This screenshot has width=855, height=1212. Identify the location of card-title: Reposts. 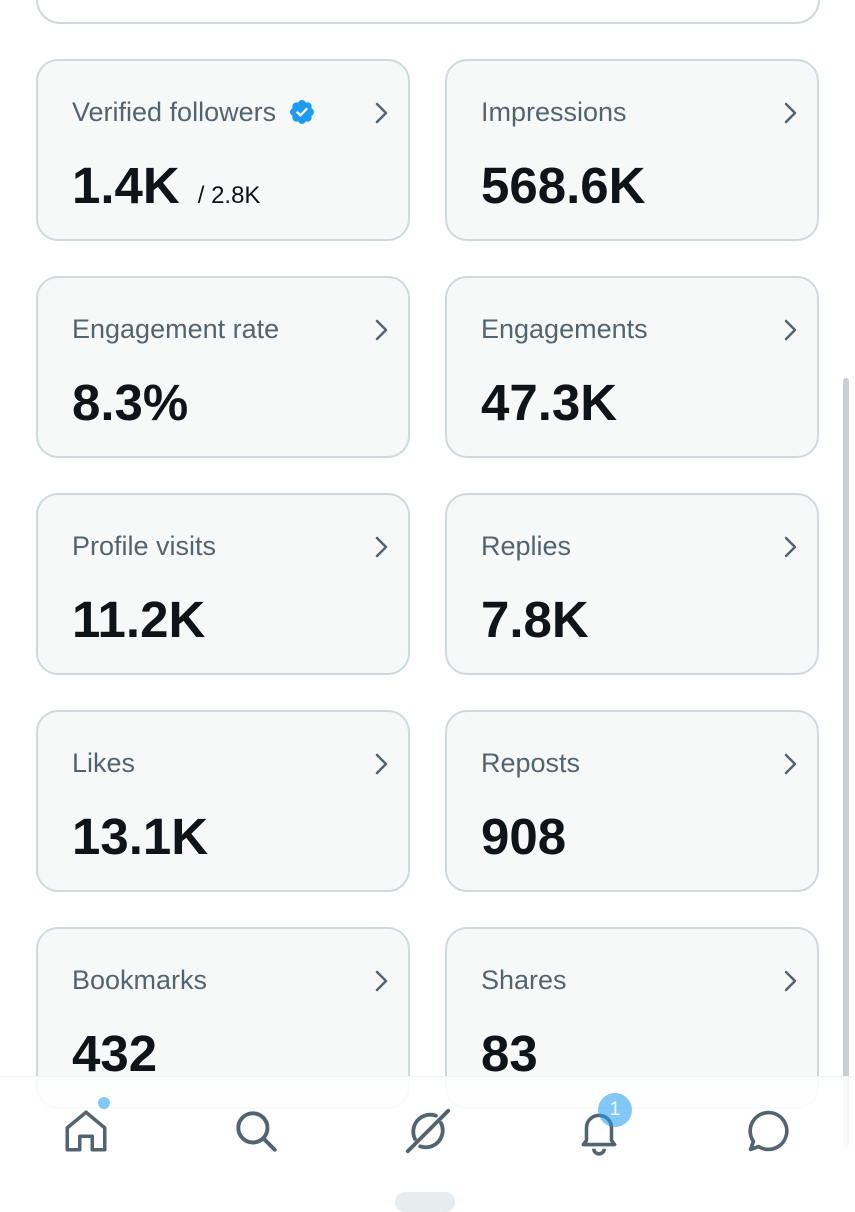
(531, 763).